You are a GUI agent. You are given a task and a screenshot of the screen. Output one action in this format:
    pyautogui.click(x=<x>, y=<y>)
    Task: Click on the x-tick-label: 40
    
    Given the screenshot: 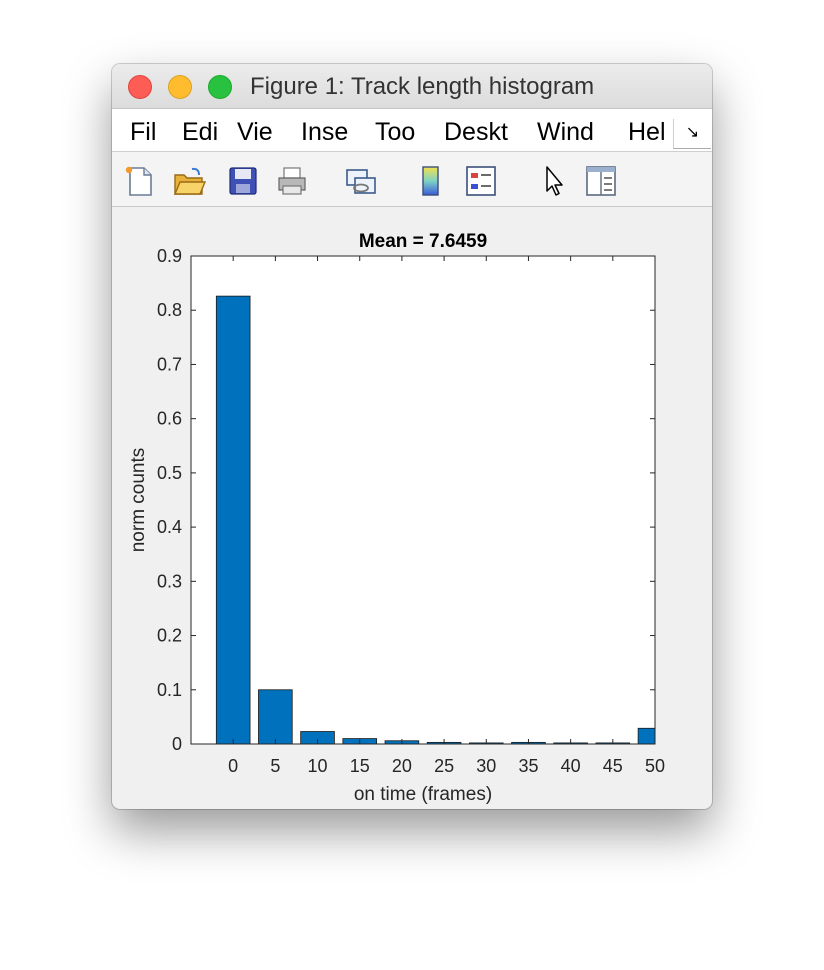 What is the action you would take?
    pyautogui.click(x=571, y=766)
    